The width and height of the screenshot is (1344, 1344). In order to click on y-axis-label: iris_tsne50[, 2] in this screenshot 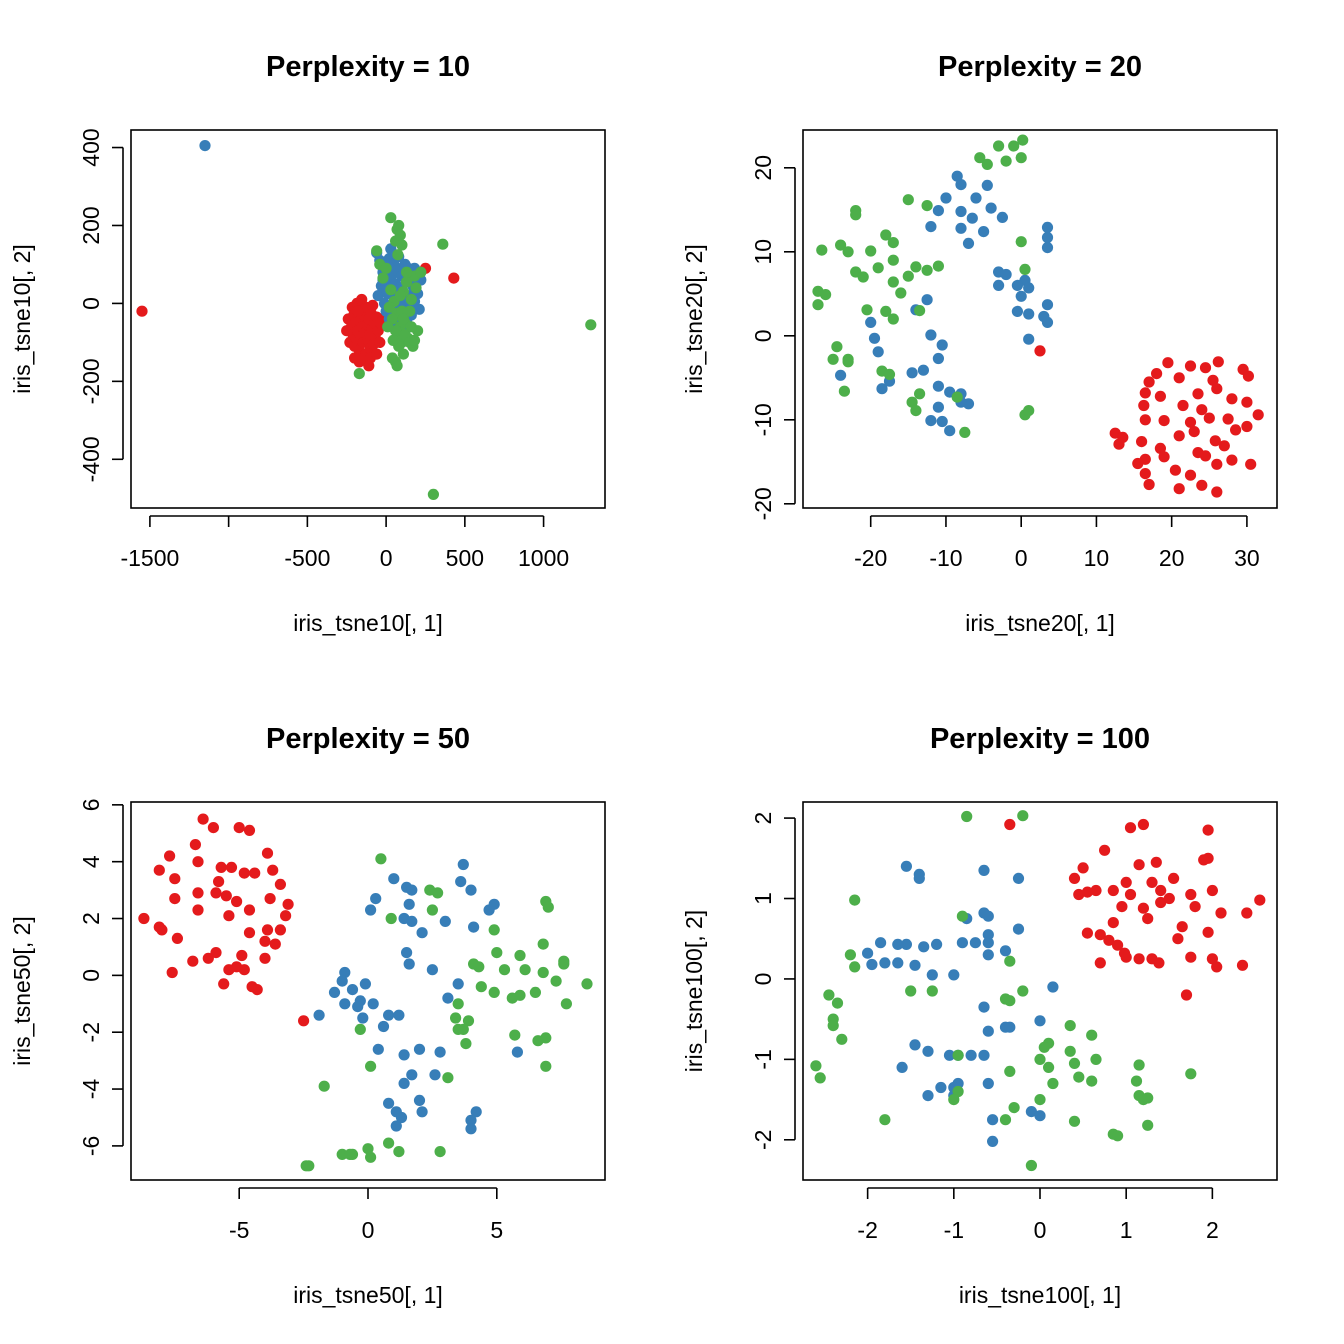, I will do `click(22, 991)`.